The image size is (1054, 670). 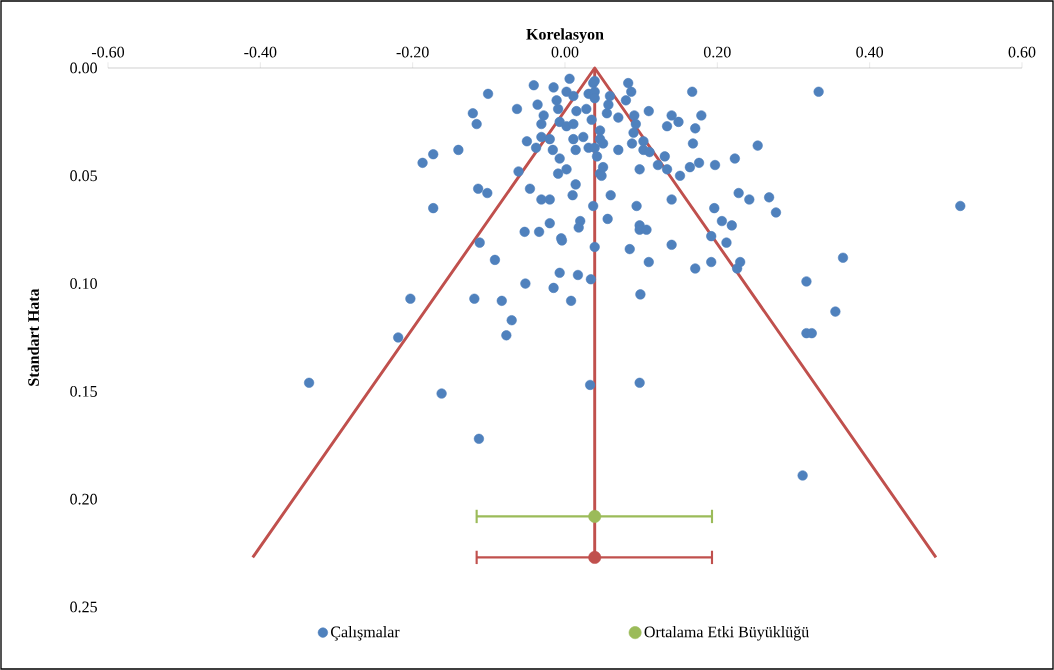 I want to click on y-tick-label: 0.00, so click(x=83, y=68).